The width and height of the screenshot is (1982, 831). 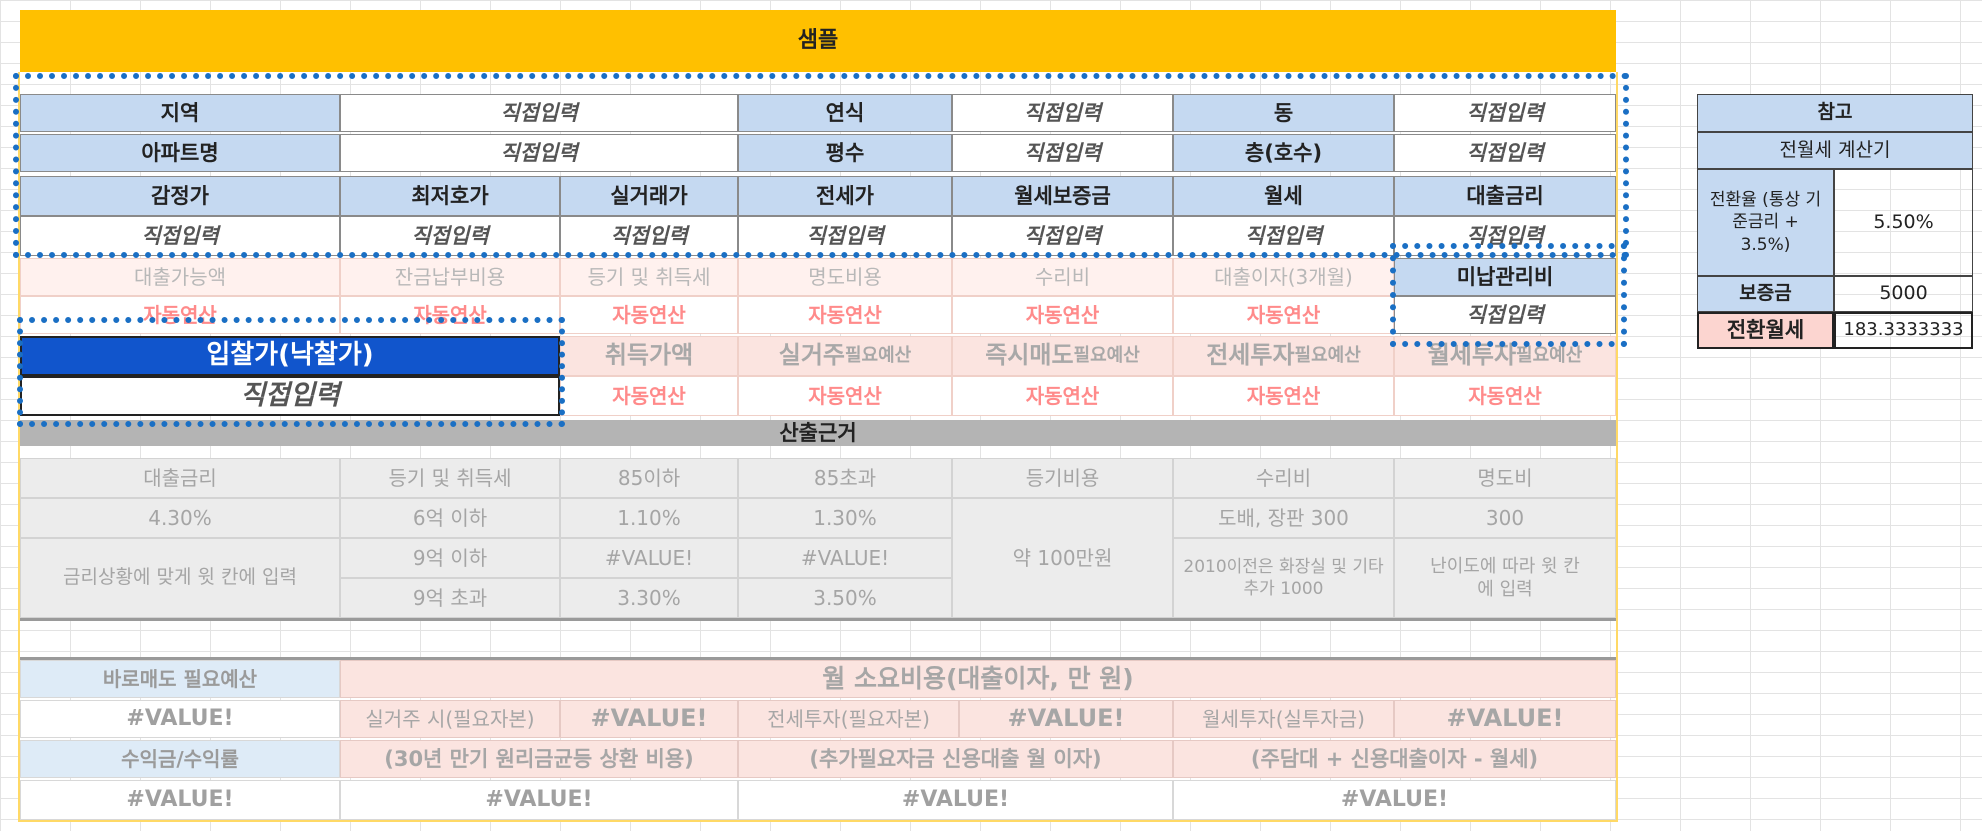 I want to click on basis-col-loan-rate: 대출금리, so click(x=180, y=478).